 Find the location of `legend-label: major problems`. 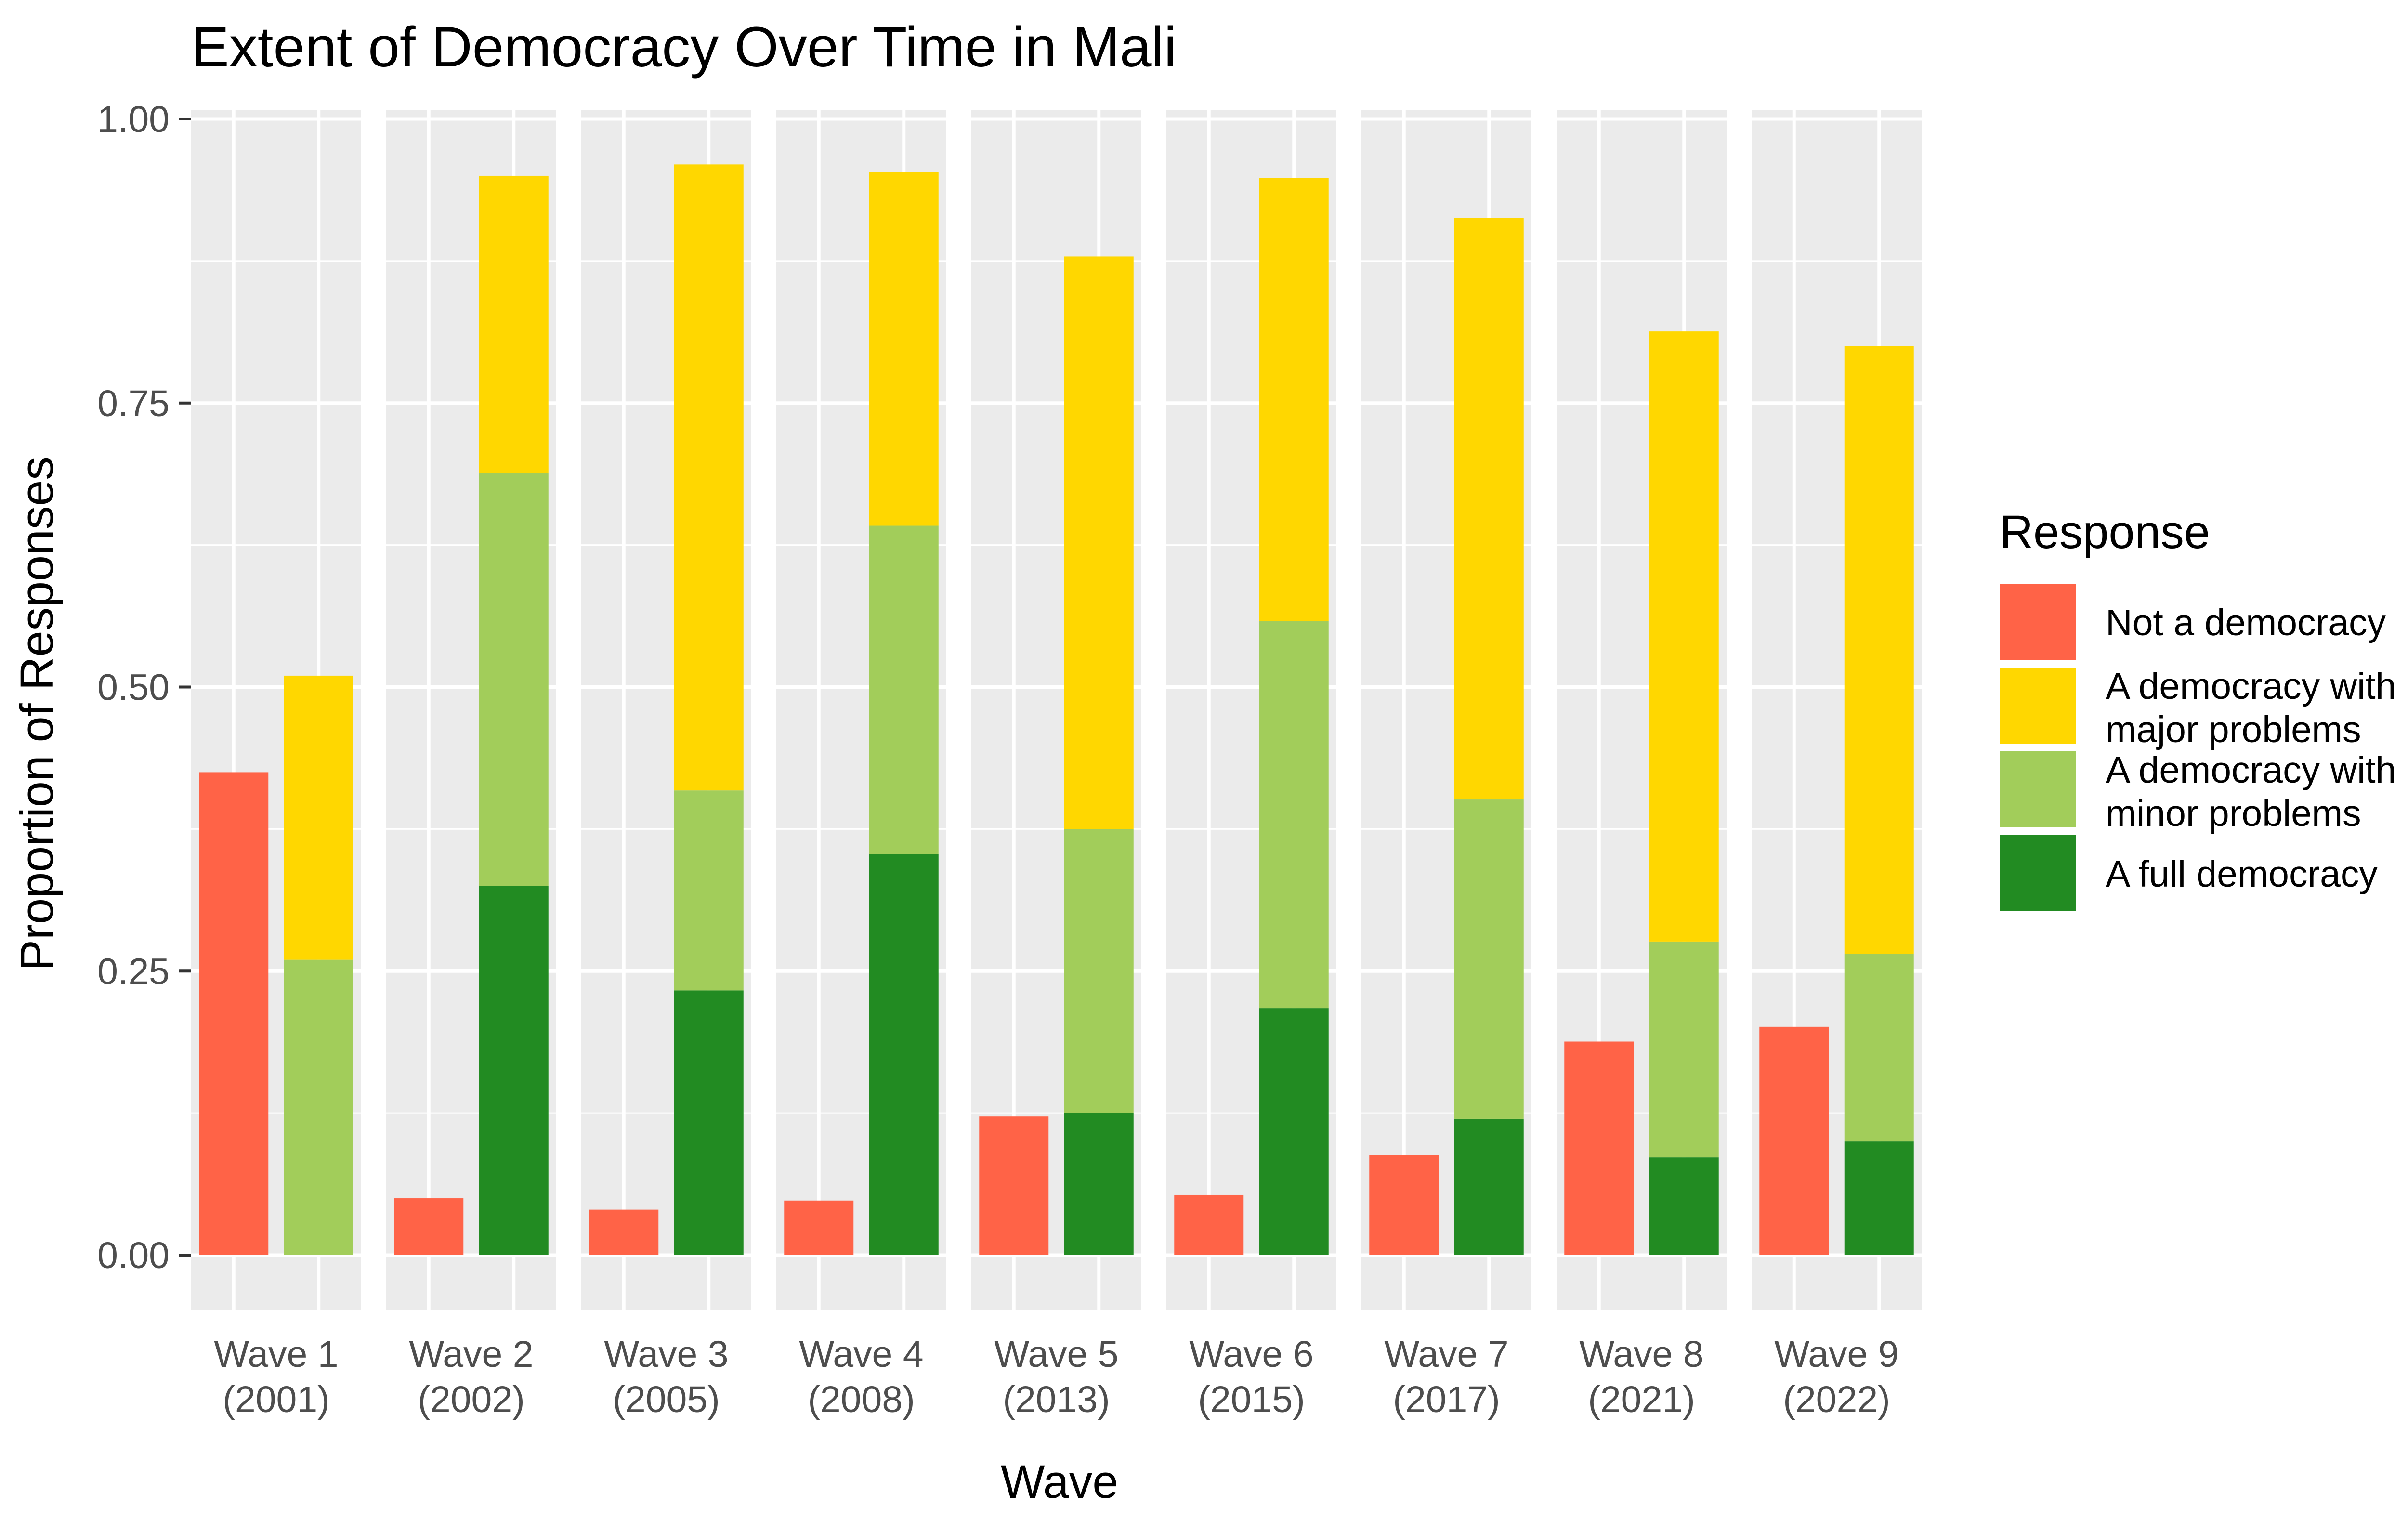

legend-label: major problems is located at coordinates (2233, 729).